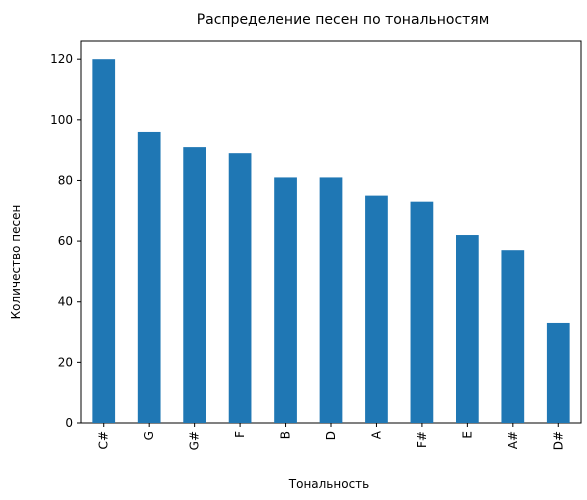 This screenshot has height=500, width=587. Describe the element at coordinates (328, 484) in the screenshot. I see `x-axis-label: Тональность` at that location.